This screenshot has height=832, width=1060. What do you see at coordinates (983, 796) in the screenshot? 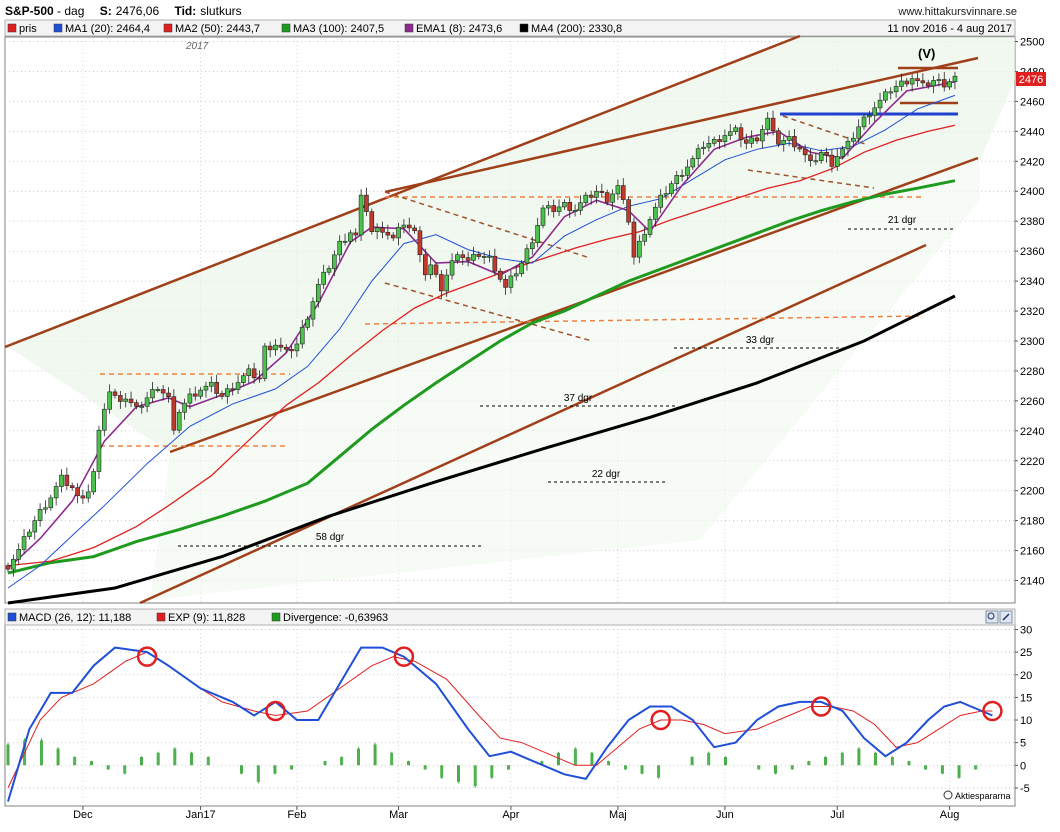
I see `brand-text: Aktiespararna` at bounding box center [983, 796].